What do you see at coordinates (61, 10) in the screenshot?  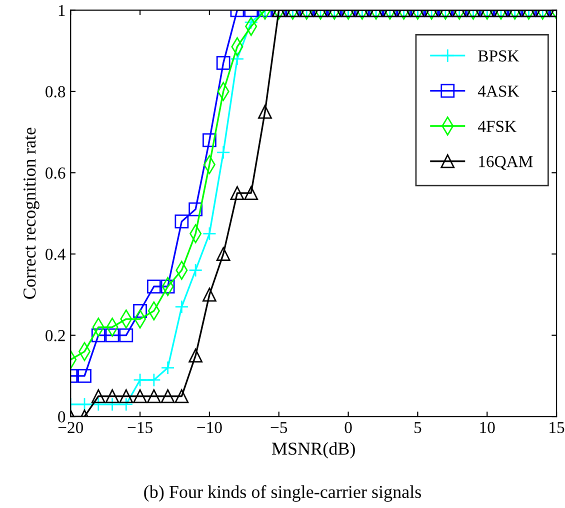 I see `y-tick-label: 1` at bounding box center [61, 10].